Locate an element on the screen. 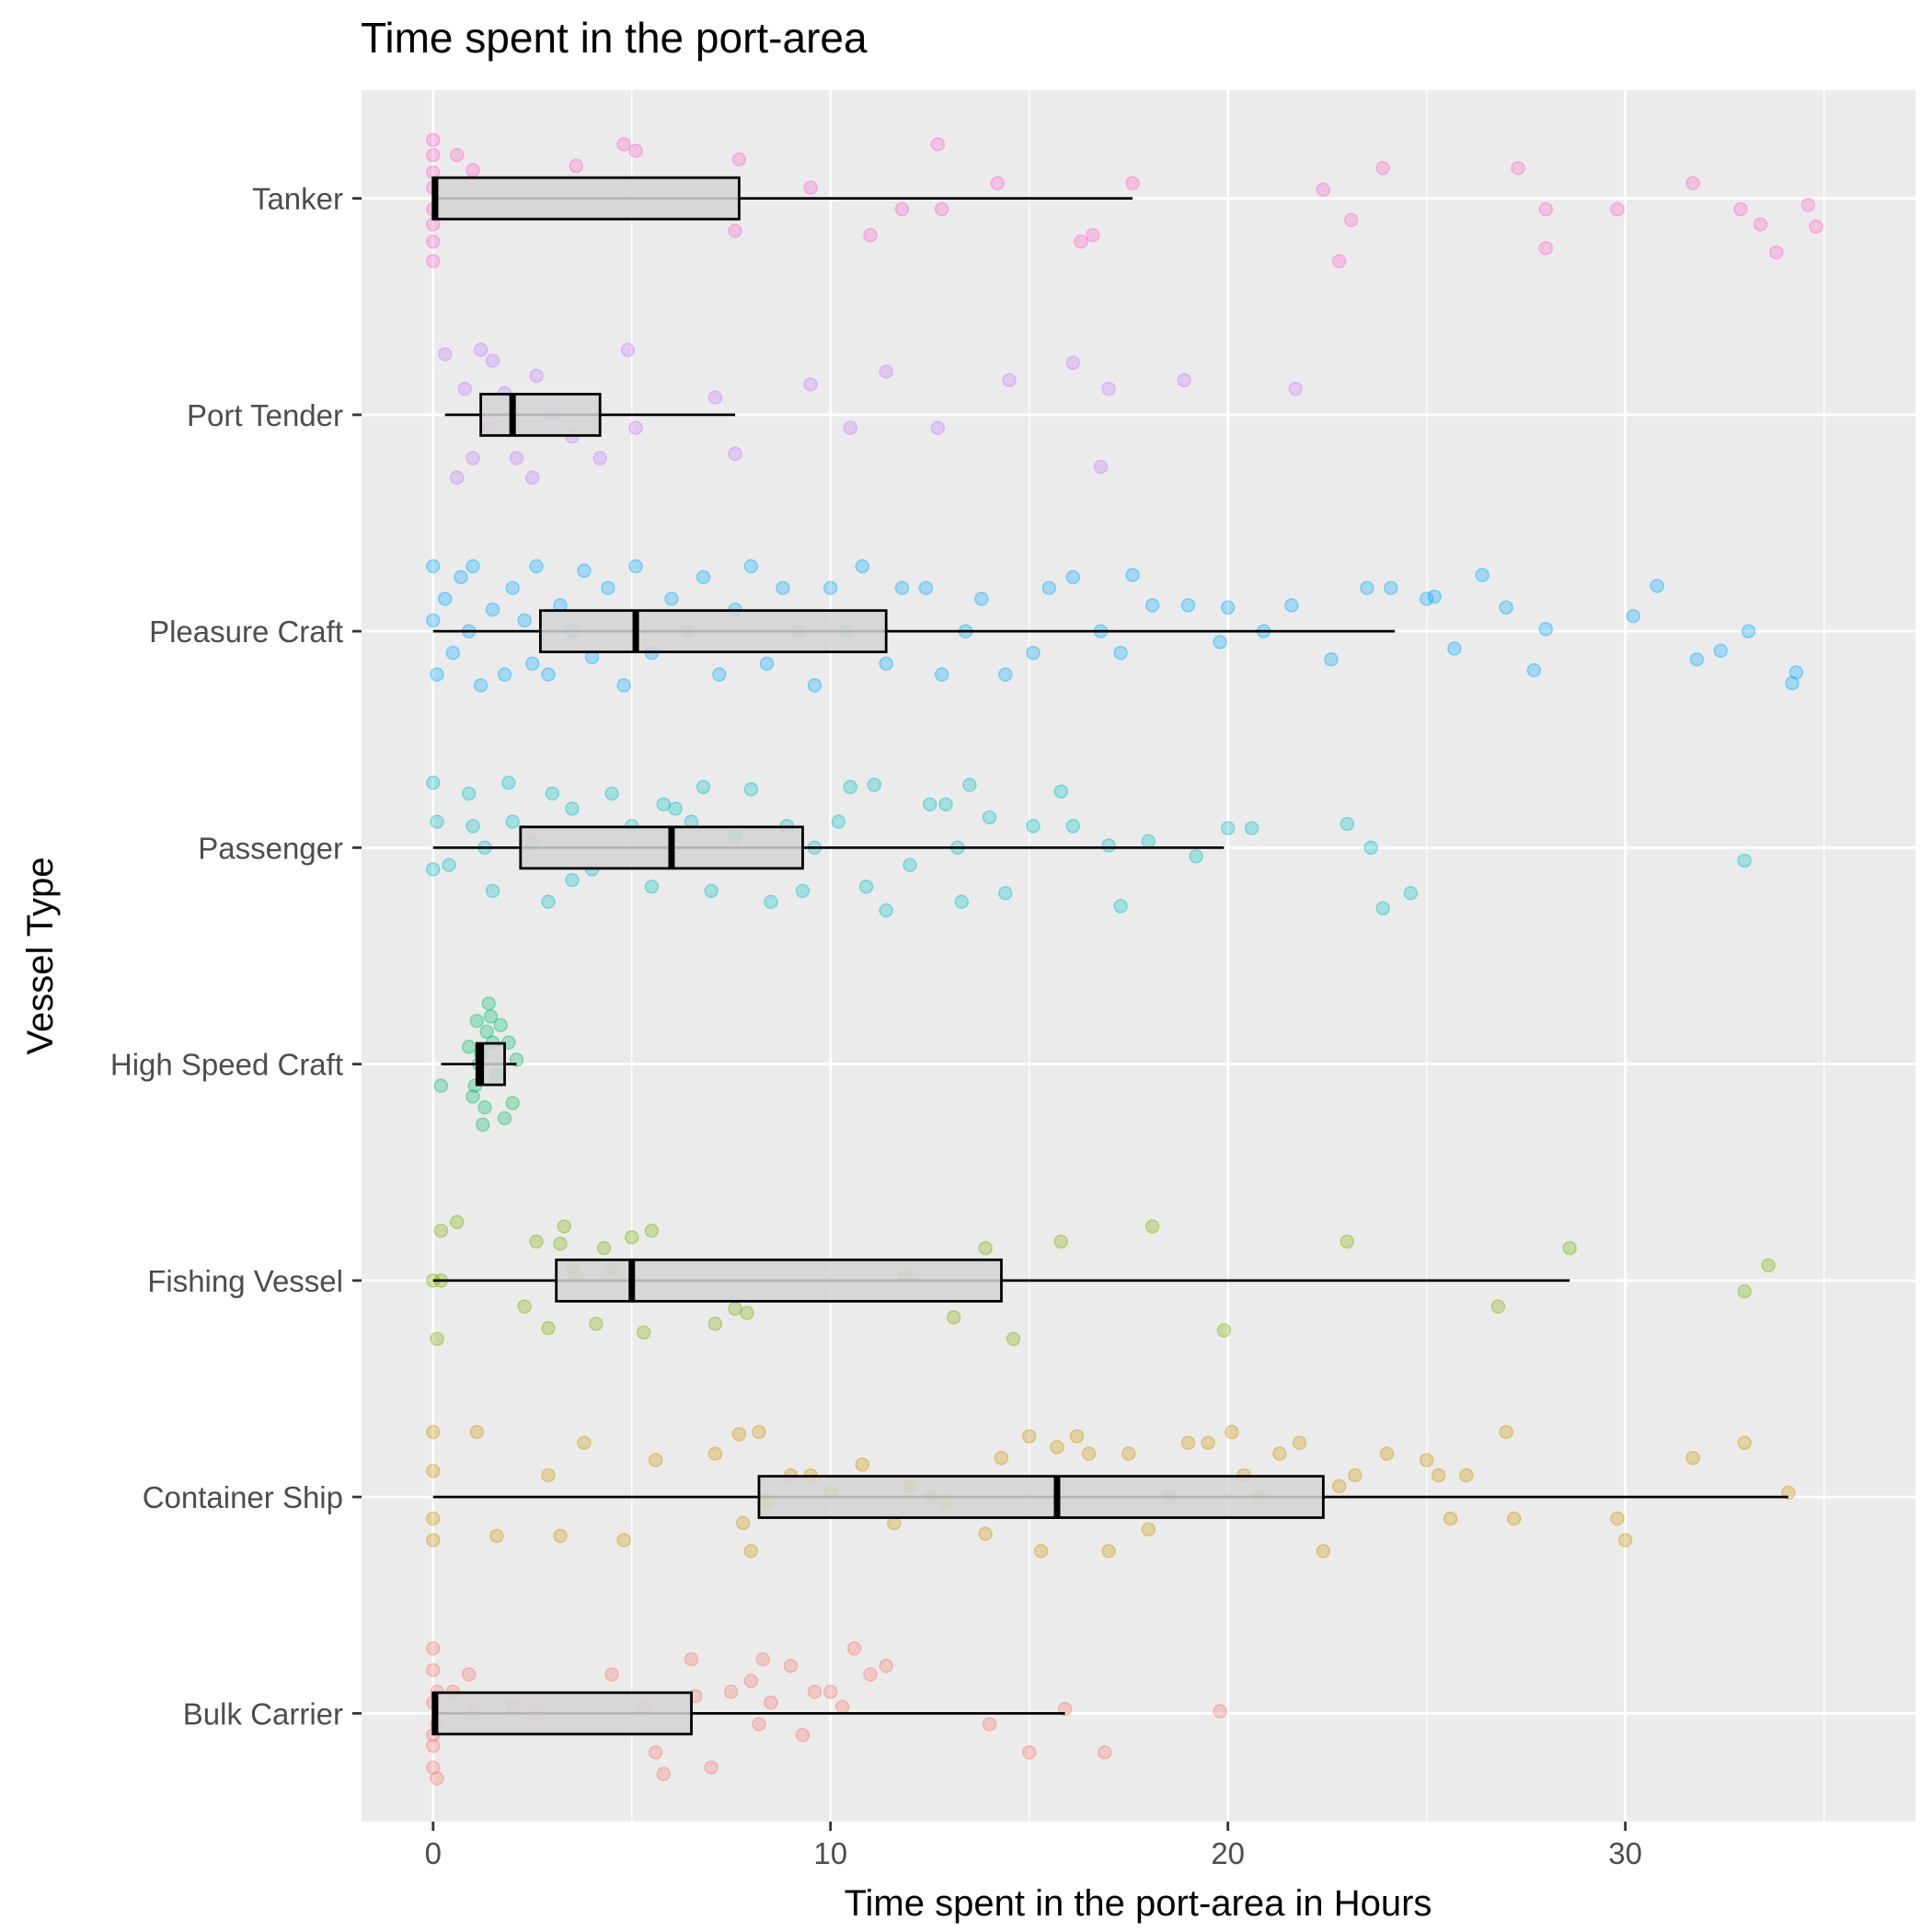 Image resolution: width=1932 pixels, height=1932 pixels. x-tick-label: 0 is located at coordinates (433, 1853).